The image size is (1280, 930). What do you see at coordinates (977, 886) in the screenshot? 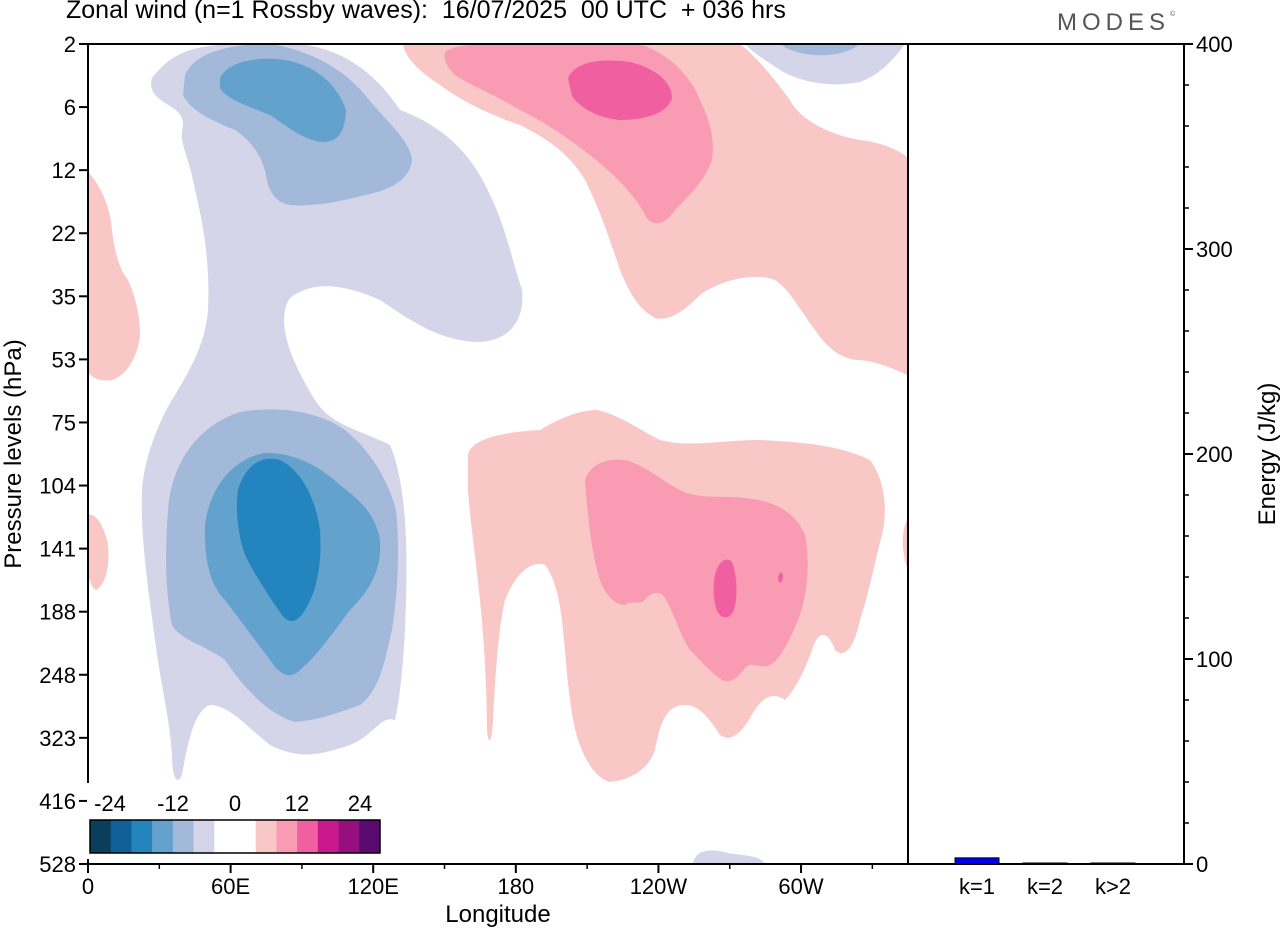
I see `energy-bar-label: k=1` at bounding box center [977, 886].